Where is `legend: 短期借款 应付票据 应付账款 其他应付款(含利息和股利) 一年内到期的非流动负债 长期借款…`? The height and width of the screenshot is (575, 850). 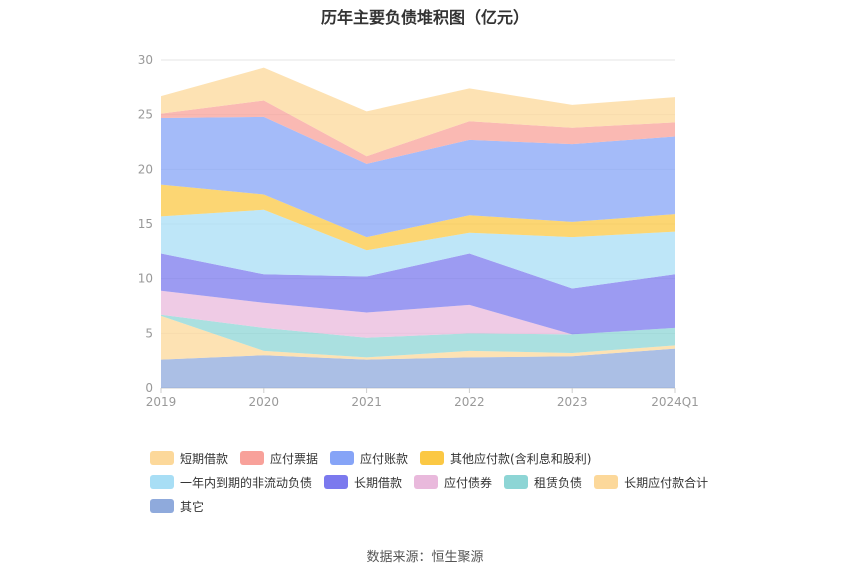 legend: 短期借款 应付票据 应付账款 其他应付款(含利息和股利) 一年内到期的非流动负债 长期借款… is located at coordinates (450, 482).